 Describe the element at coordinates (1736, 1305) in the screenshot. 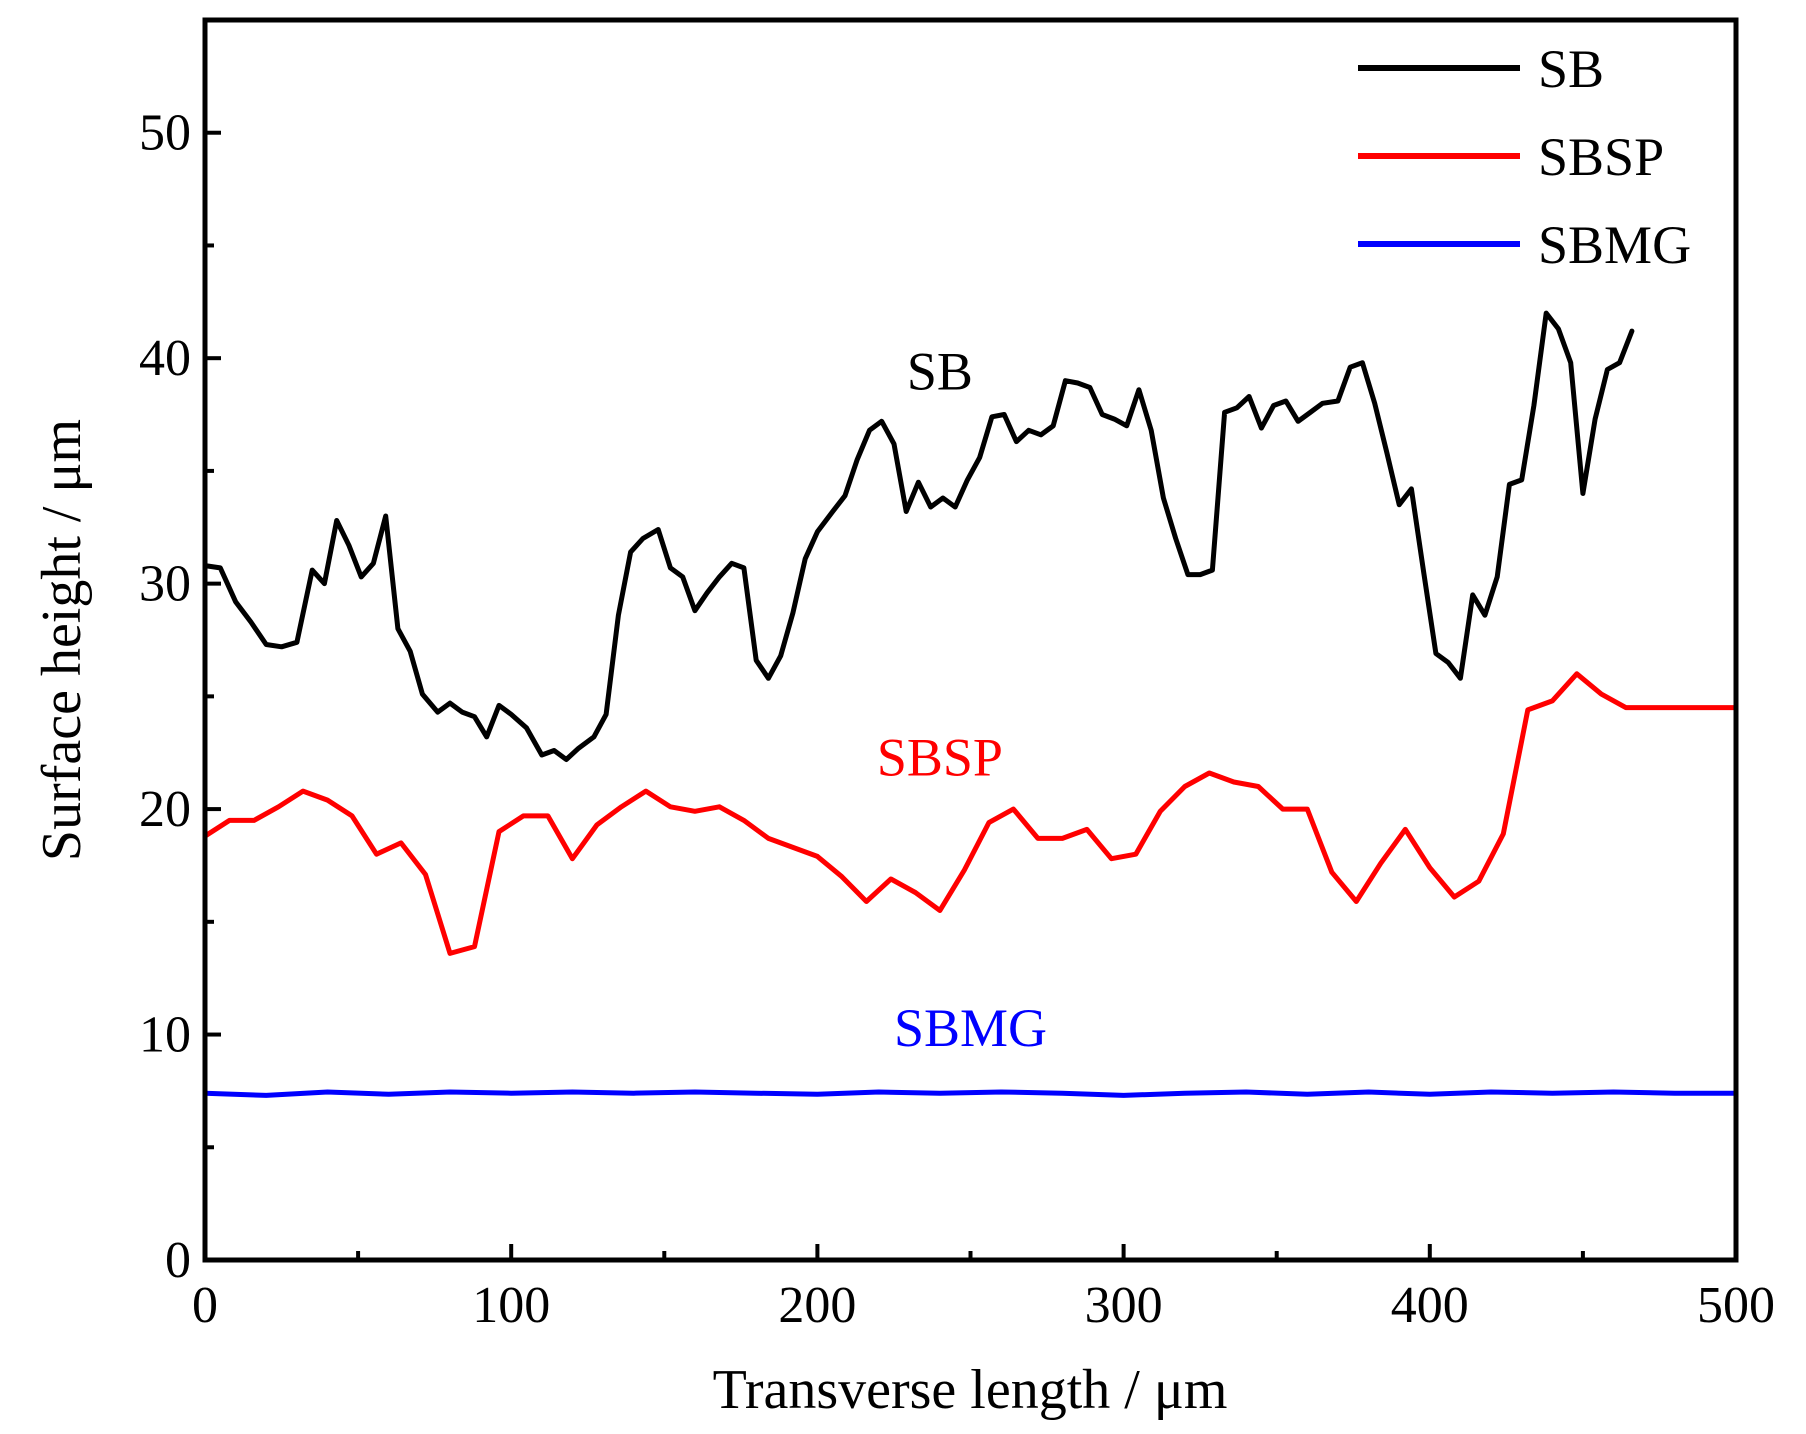

I see `x-tick-label: 500` at that location.